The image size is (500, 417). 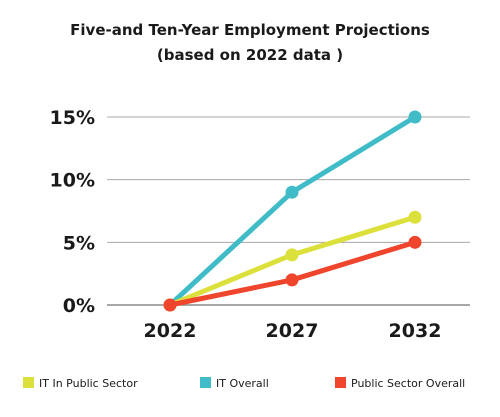 What do you see at coordinates (170, 331) in the screenshot?
I see `x-tick-label: 2022` at bounding box center [170, 331].